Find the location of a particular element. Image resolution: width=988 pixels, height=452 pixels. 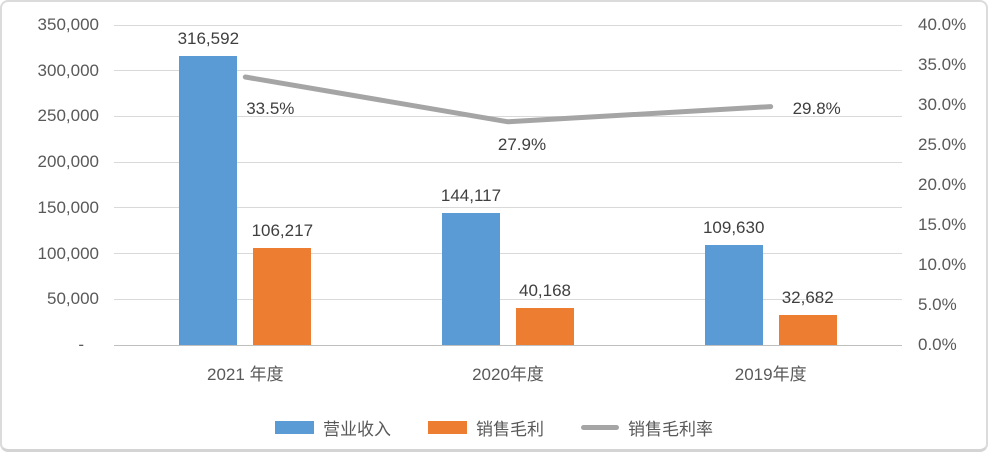

gross-profit-bar-label: 106,217 is located at coordinates (282, 230).